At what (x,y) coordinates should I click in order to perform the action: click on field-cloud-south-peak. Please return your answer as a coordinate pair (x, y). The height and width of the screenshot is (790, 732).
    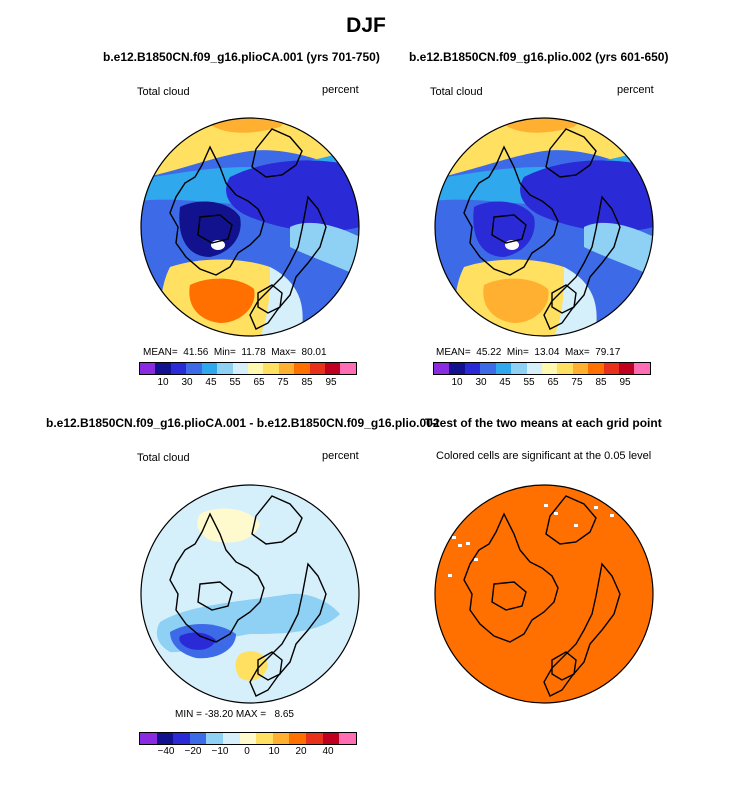
    Looking at the image, I should click on (516, 300).